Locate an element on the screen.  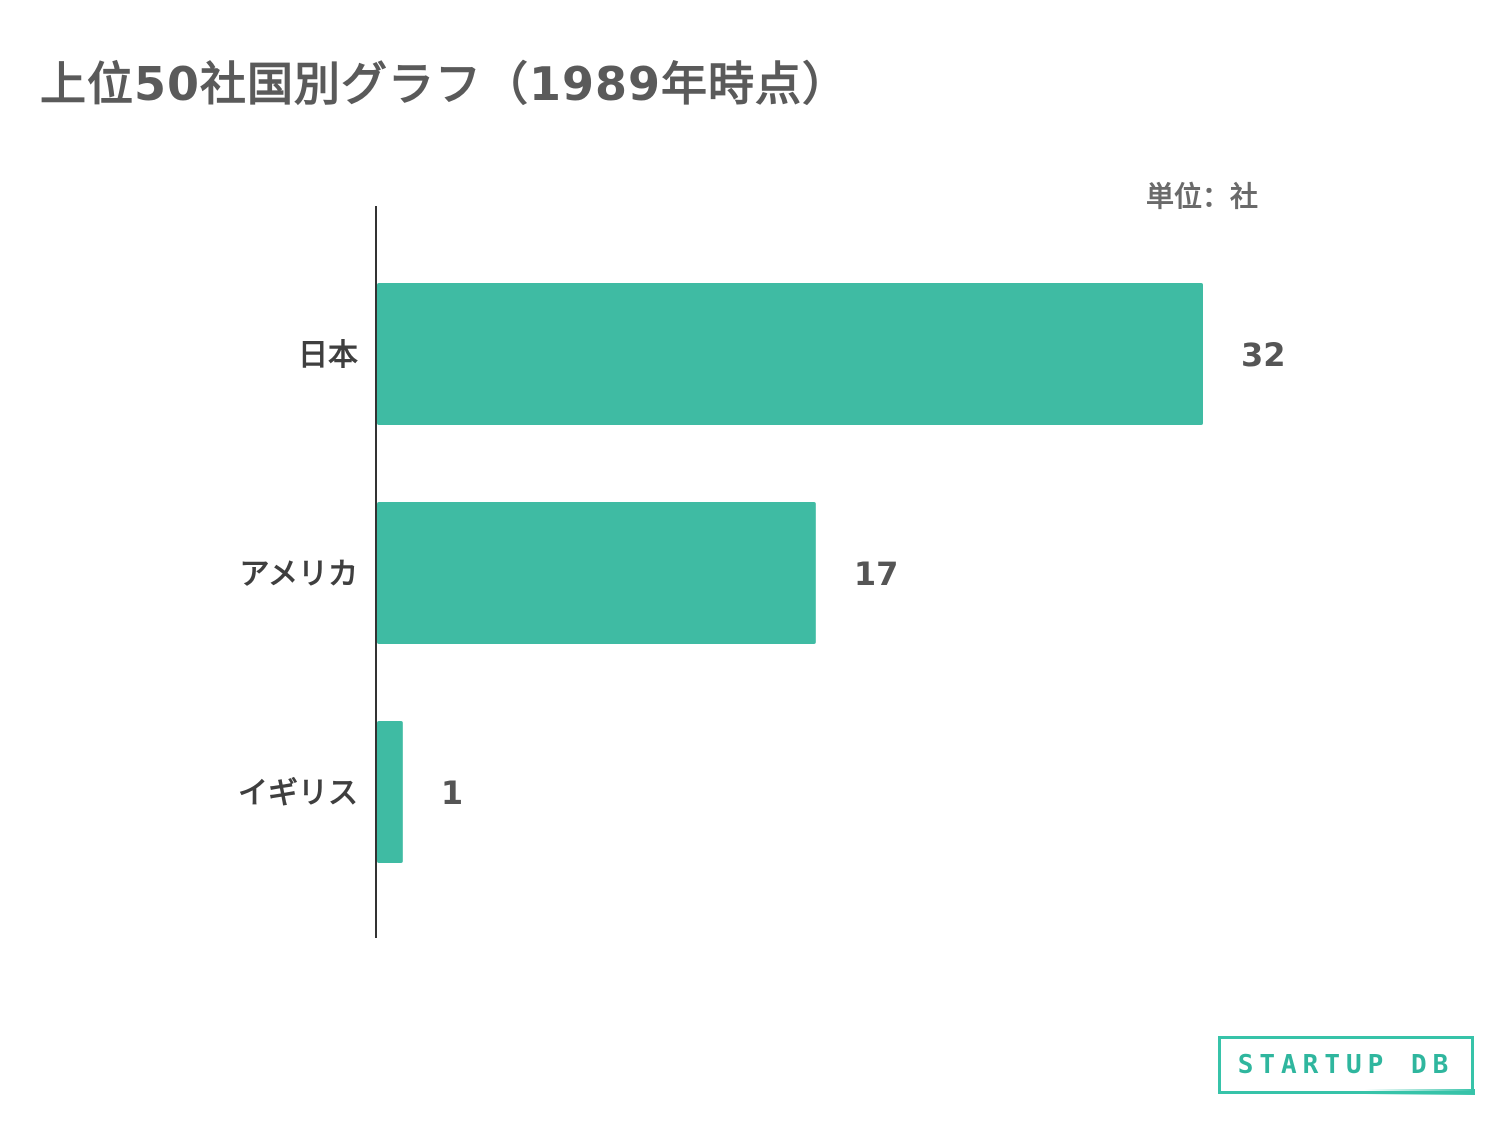
value-label-2: 1 is located at coordinates (452, 793).